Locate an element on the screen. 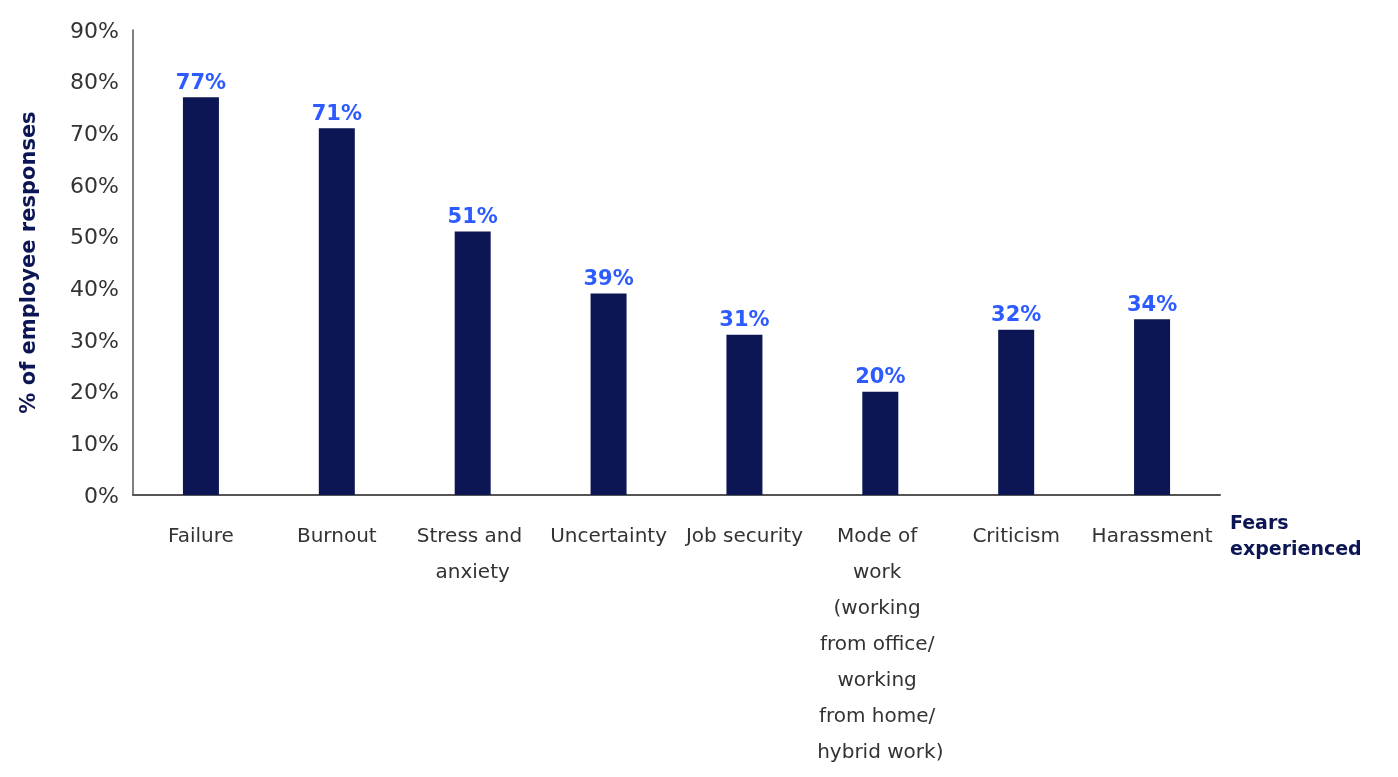  y-tick-label: 10% is located at coordinates (94, 443).